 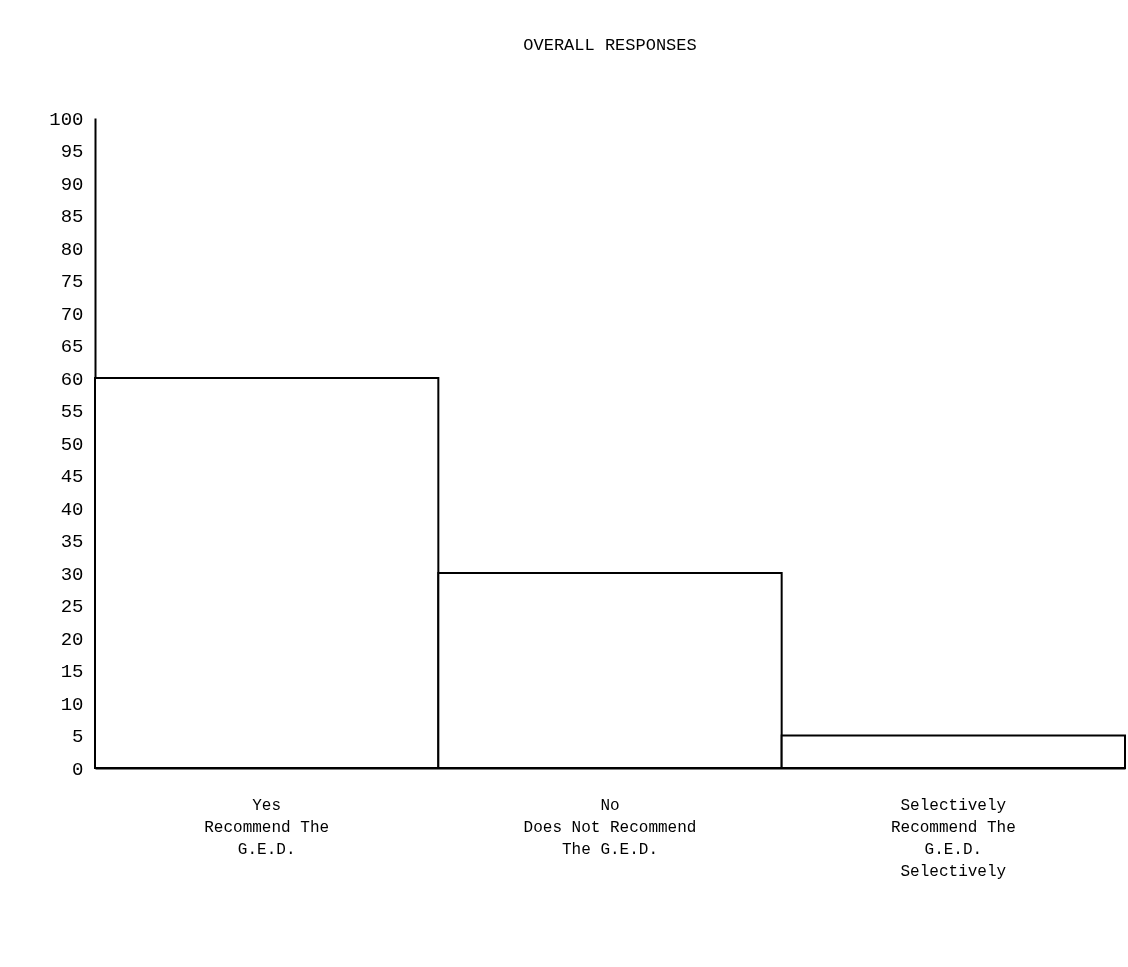 I want to click on y-tick-label: 65, so click(x=72, y=347).